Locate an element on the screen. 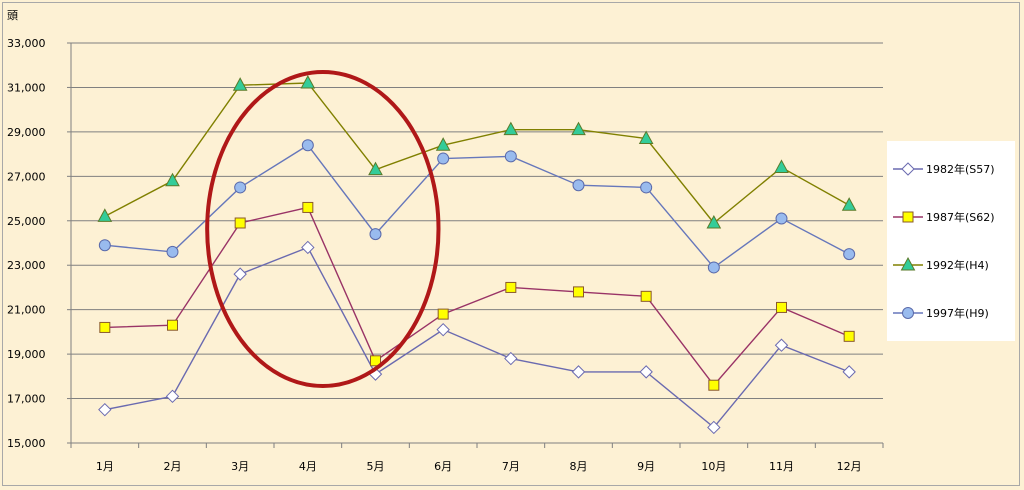  legend-item: 1987年(S62) is located at coordinates (944, 217).